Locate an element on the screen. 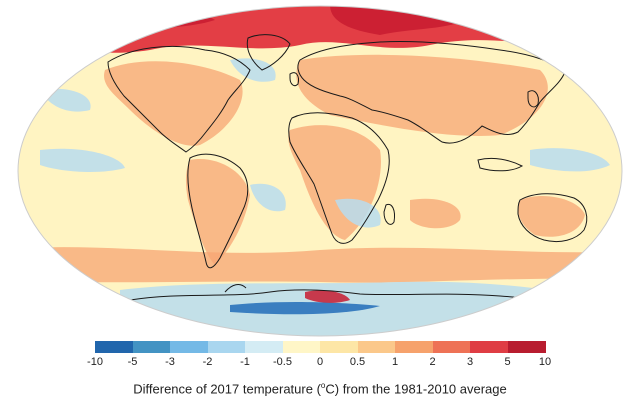 The height and width of the screenshot is (410, 640). legend-tick-label: 3 is located at coordinates (470, 362).